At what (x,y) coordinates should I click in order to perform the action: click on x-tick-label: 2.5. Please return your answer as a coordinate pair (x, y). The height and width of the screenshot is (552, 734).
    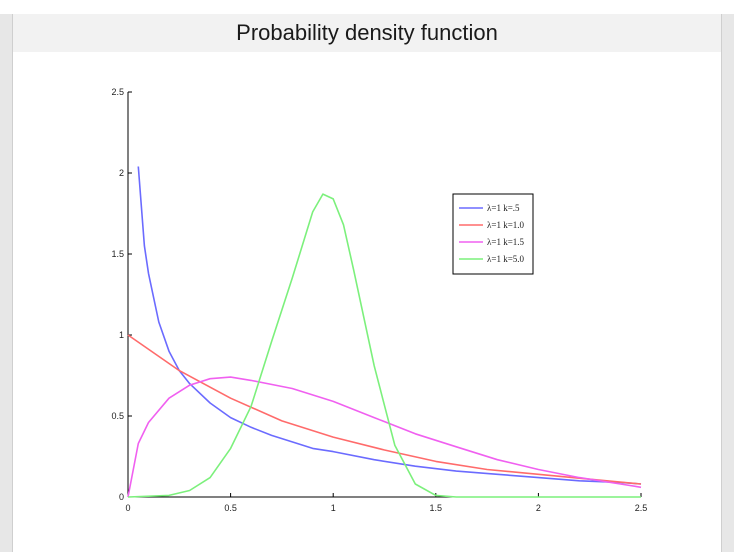
    Looking at the image, I should click on (641, 508).